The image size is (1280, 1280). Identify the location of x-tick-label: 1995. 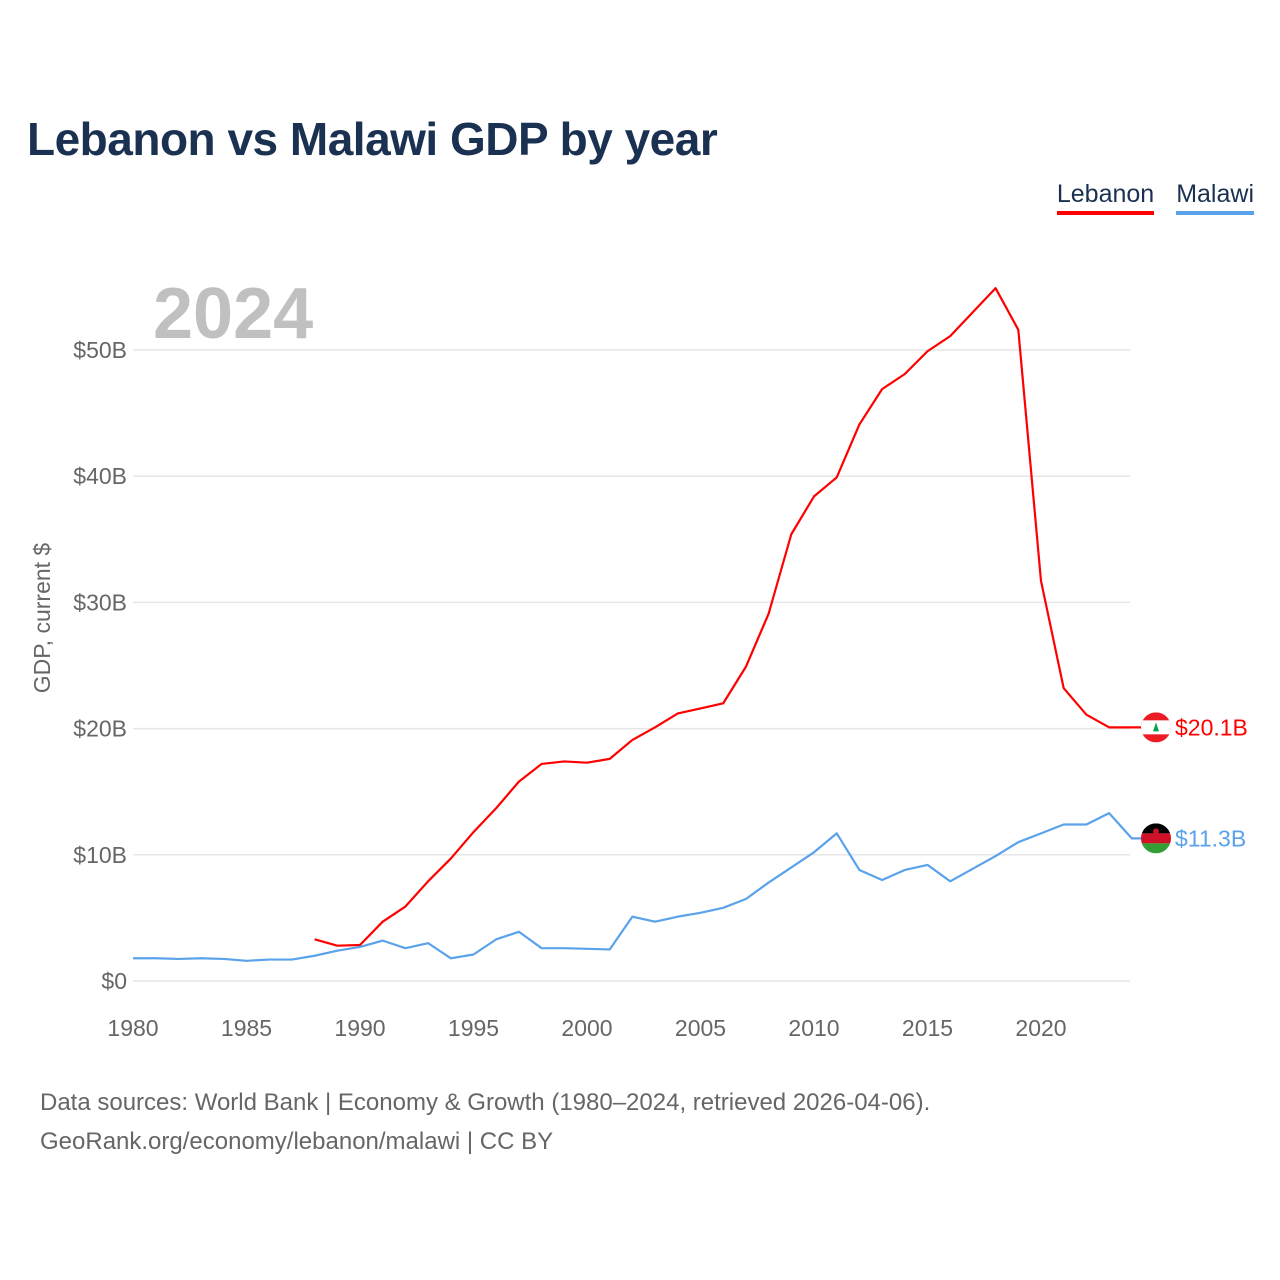
(473, 1028).